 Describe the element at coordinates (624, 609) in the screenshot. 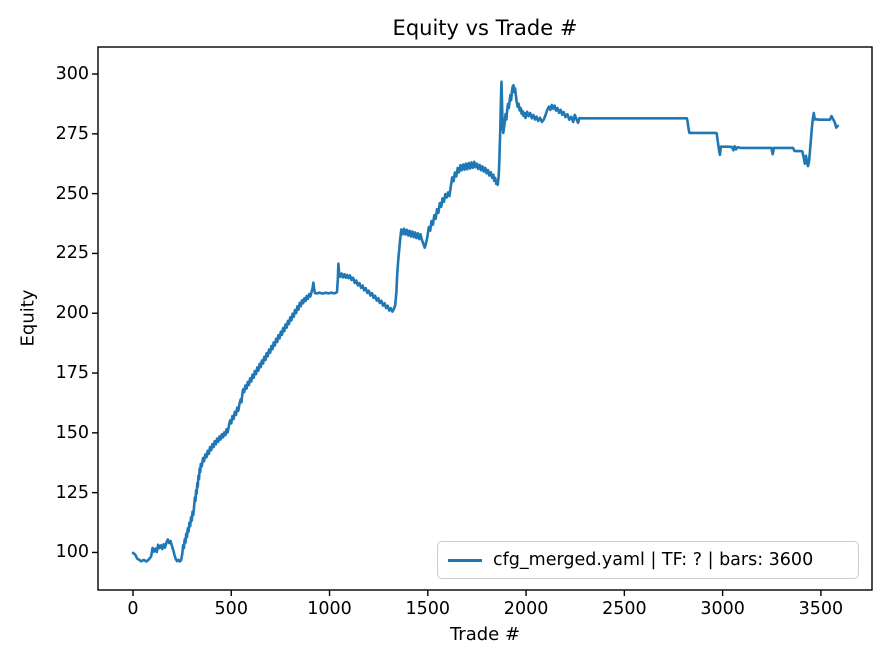

I see `x-tick-label: 2500` at that location.